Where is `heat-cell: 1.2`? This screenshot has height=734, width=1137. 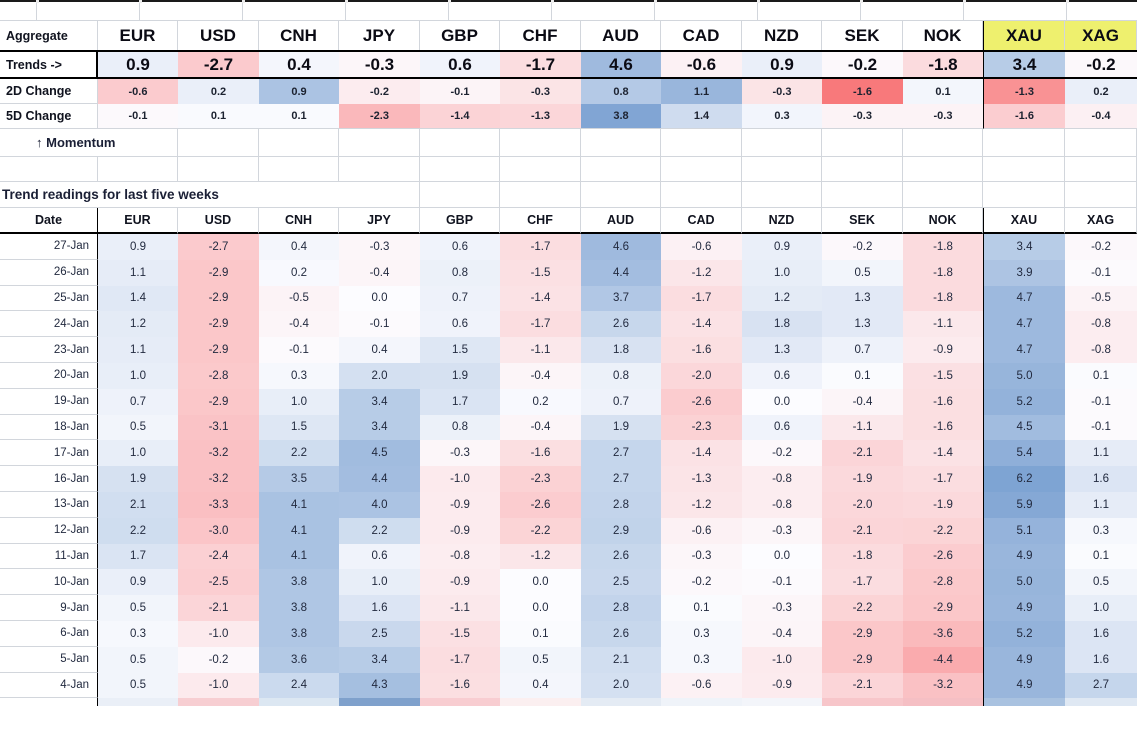
heat-cell: 1.2 is located at coordinates (782, 298).